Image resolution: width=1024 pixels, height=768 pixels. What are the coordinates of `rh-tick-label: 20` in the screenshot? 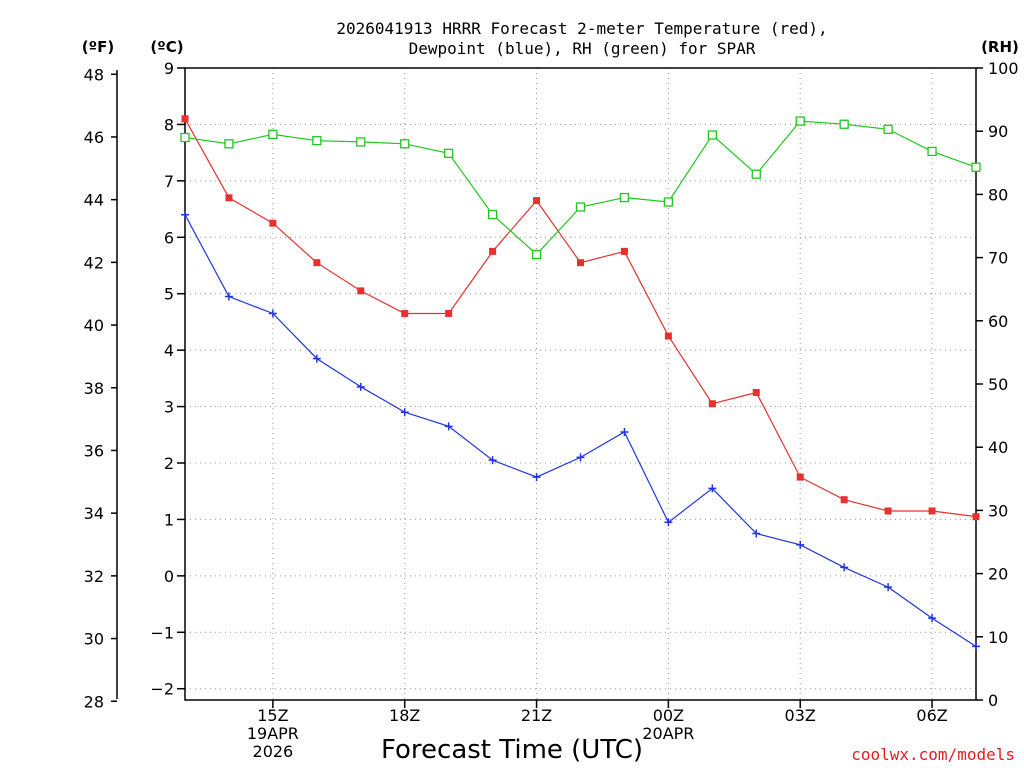 It's located at (998, 574).